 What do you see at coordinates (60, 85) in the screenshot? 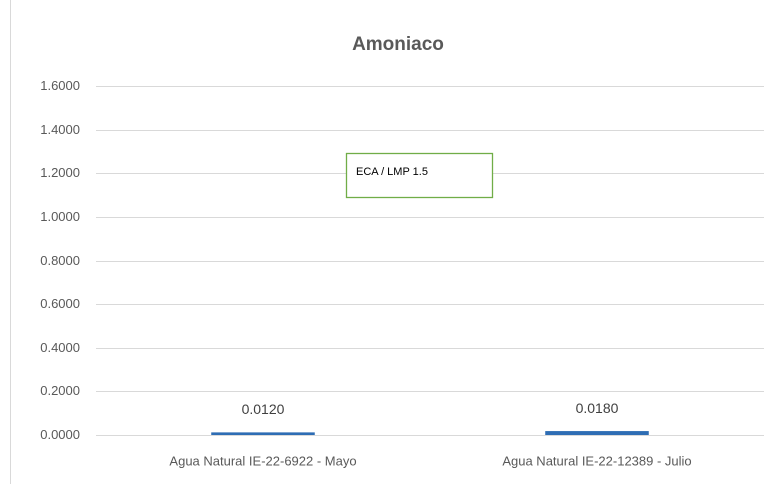
I see `y-tick-label: 1.6000` at bounding box center [60, 85].